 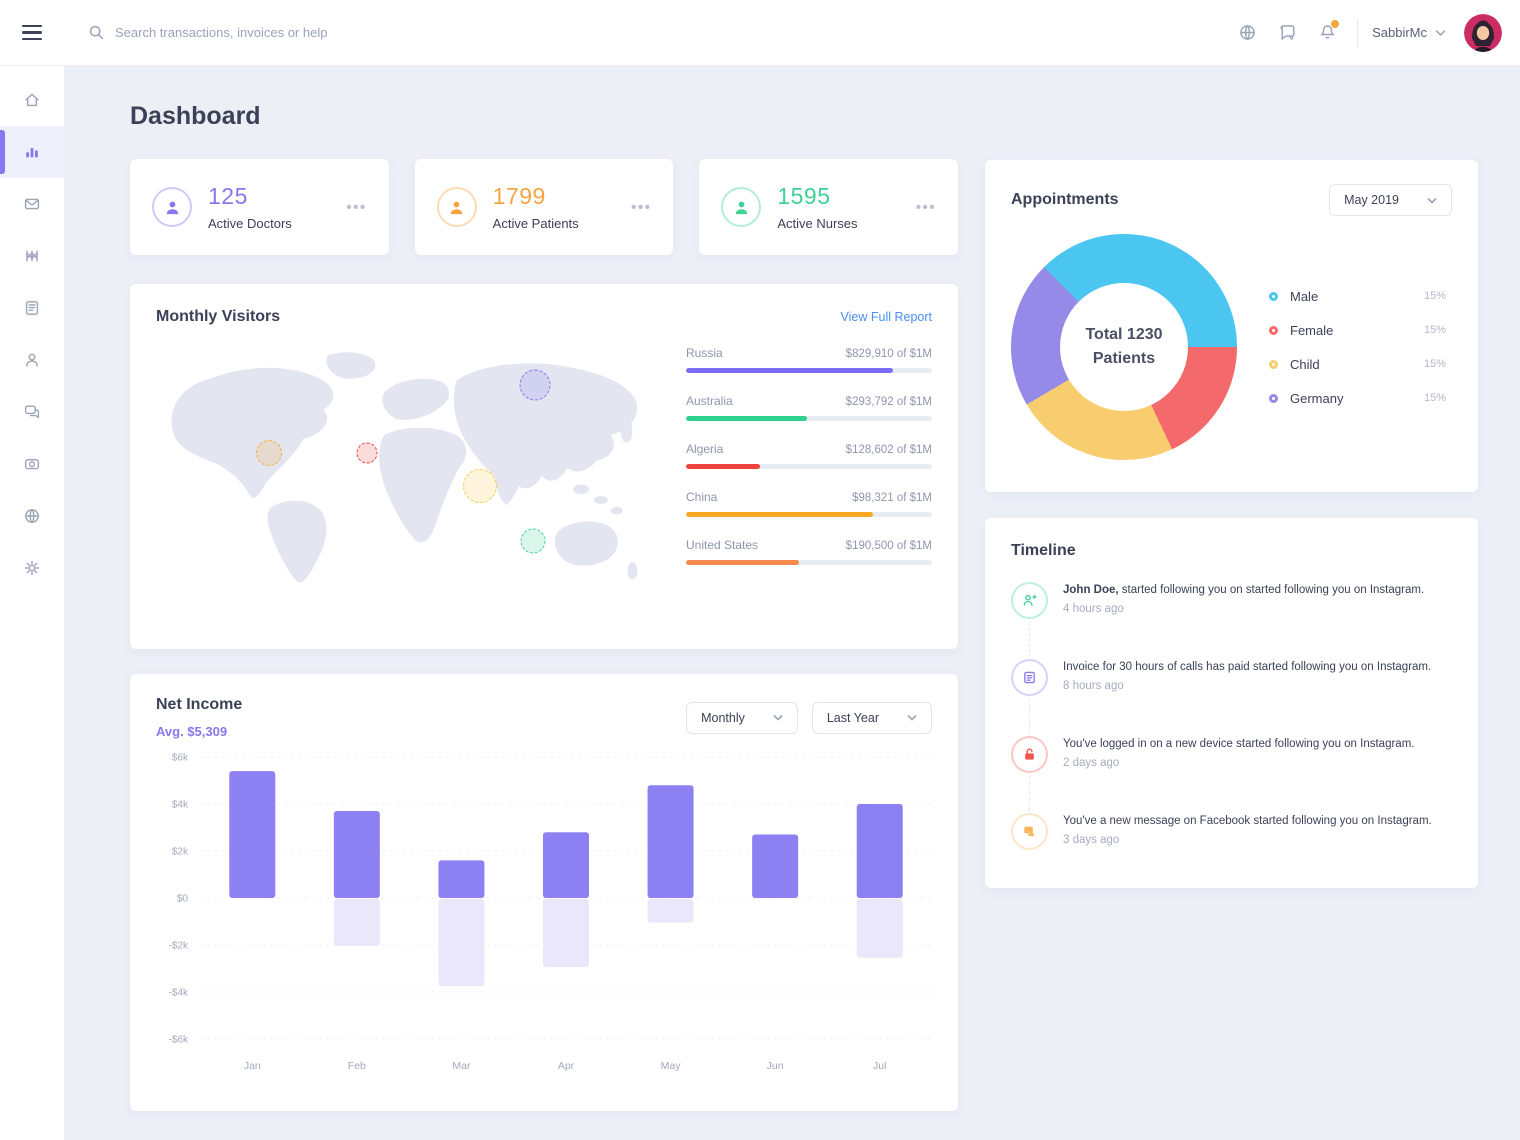 I want to click on period-select-value: Monthly, so click(x=723, y=717).